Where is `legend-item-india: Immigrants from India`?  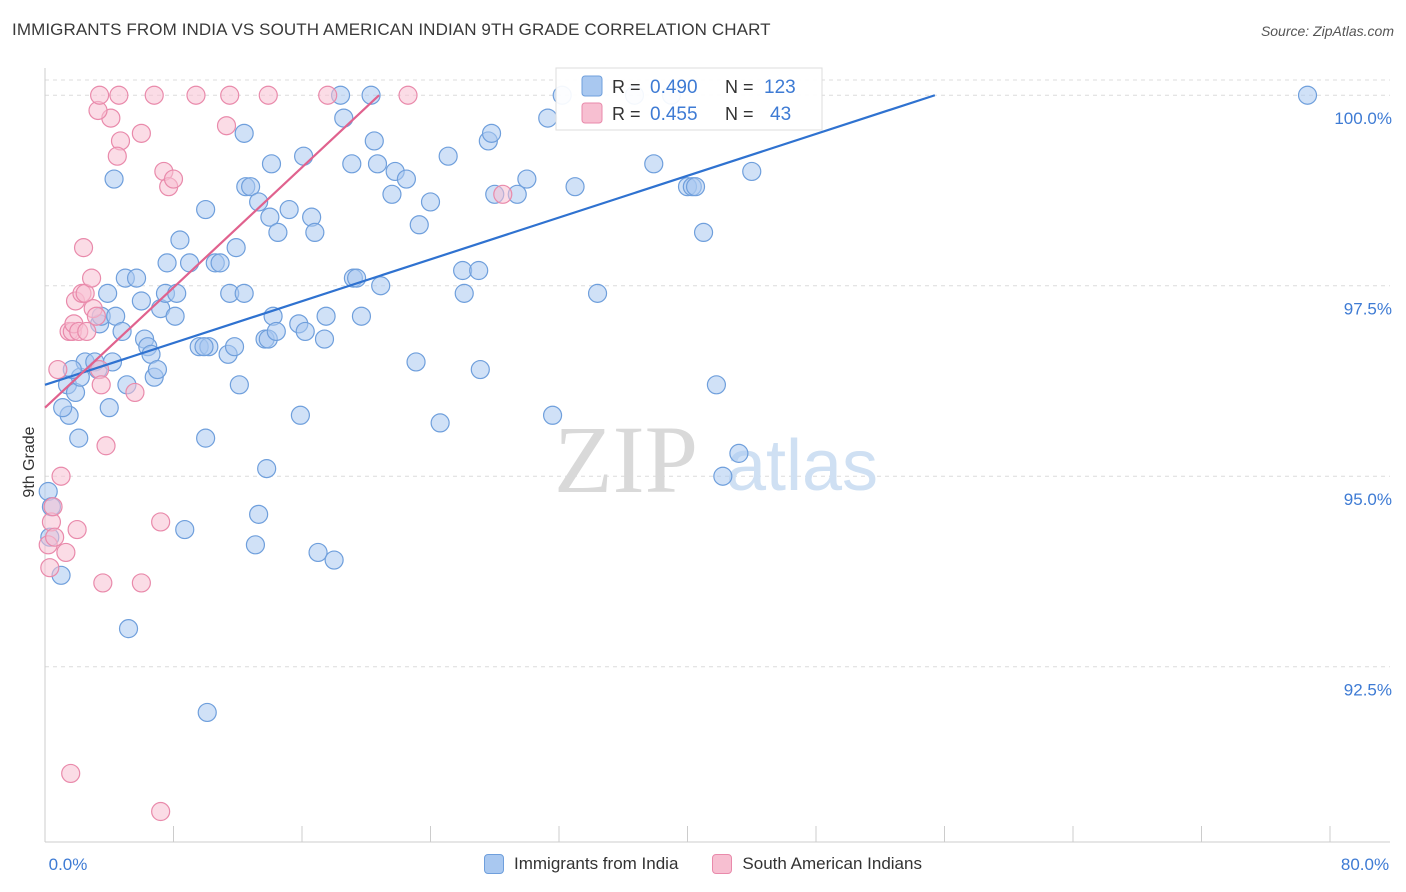 legend-item-india: Immigrants from India is located at coordinates (581, 864).